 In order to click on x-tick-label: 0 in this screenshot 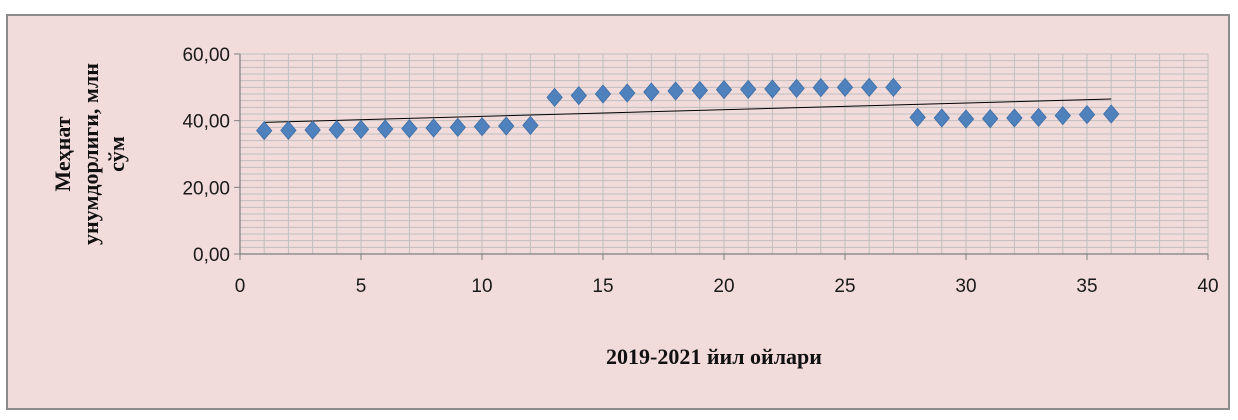, I will do `click(240, 286)`.